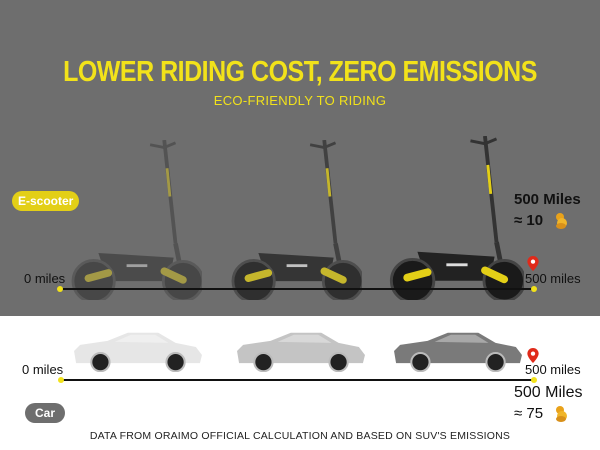 Image resolution: width=600 pixels, height=450 pixels. What do you see at coordinates (548, 392) in the screenshot?
I see `car-distance: 500 Miles` at bounding box center [548, 392].